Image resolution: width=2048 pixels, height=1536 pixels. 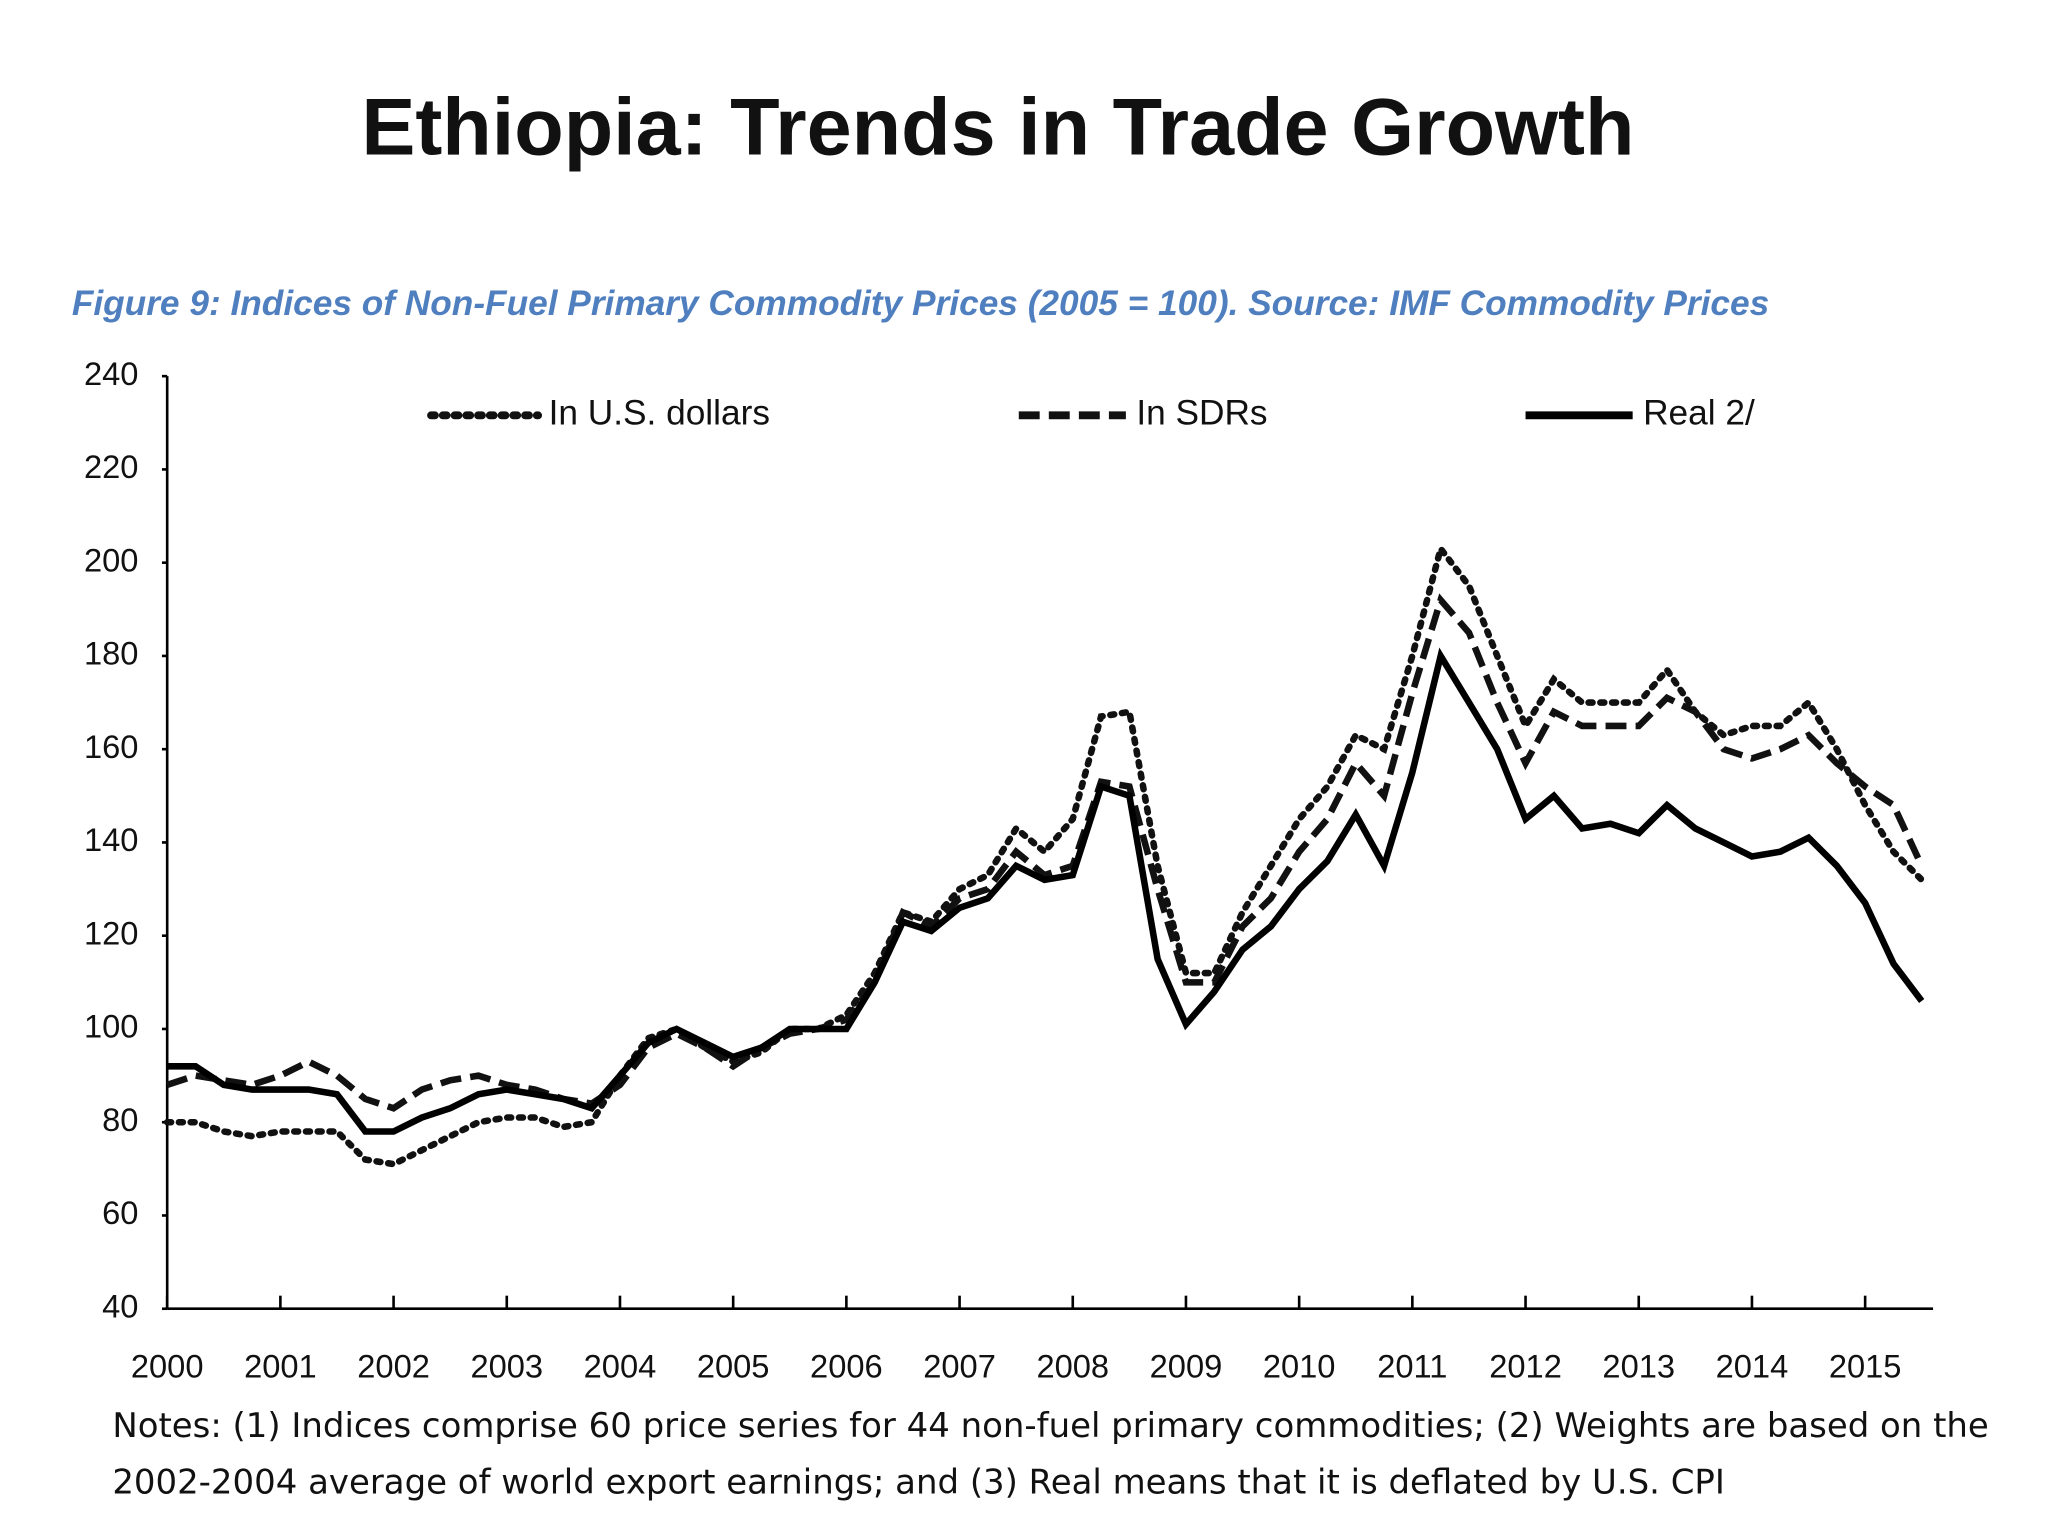 What do you see at coordinates (620, 1365) in the screenshot?
I see `x-tick-label: 2004` at bounding box center [620, 1365].